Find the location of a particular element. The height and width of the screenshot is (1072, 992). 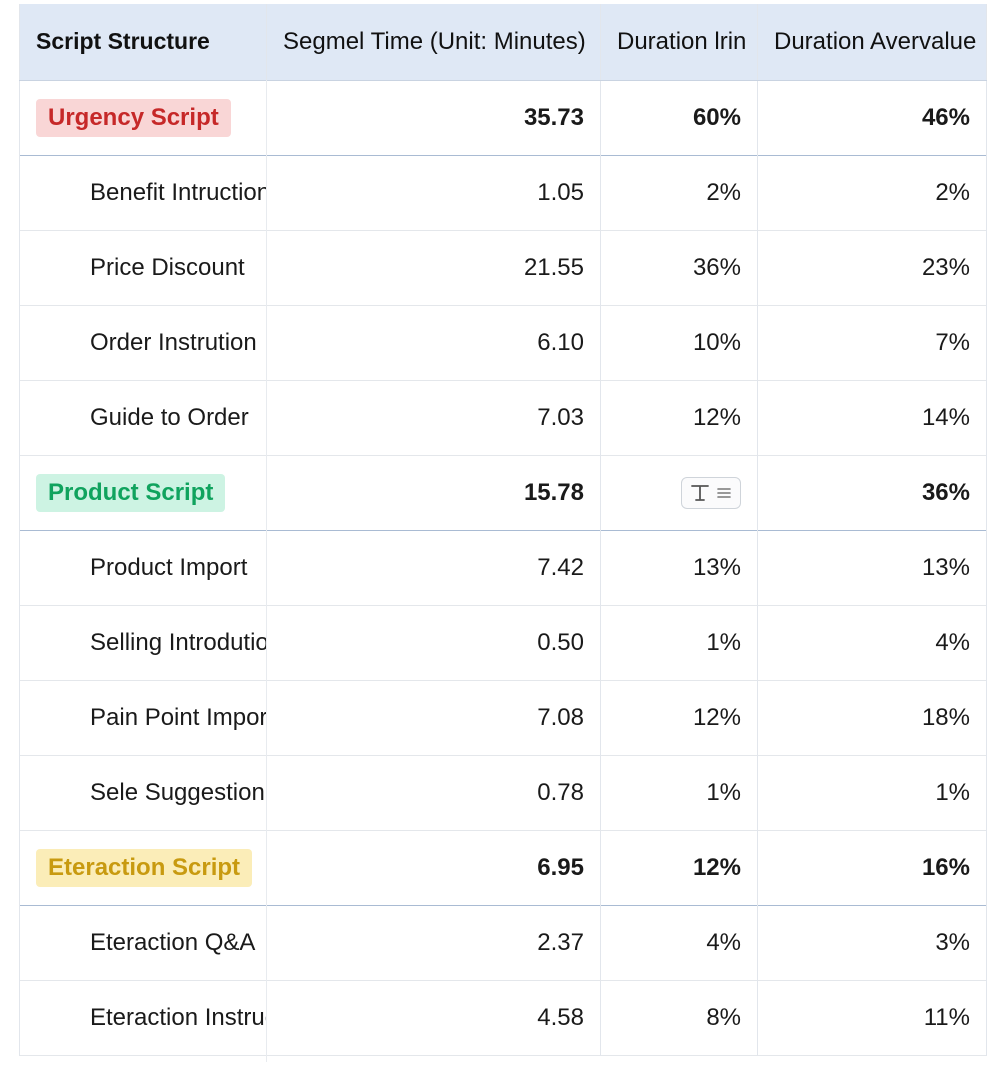

table-row: Product Import 7.42 13% 13% is located at coordinates (503, 567).